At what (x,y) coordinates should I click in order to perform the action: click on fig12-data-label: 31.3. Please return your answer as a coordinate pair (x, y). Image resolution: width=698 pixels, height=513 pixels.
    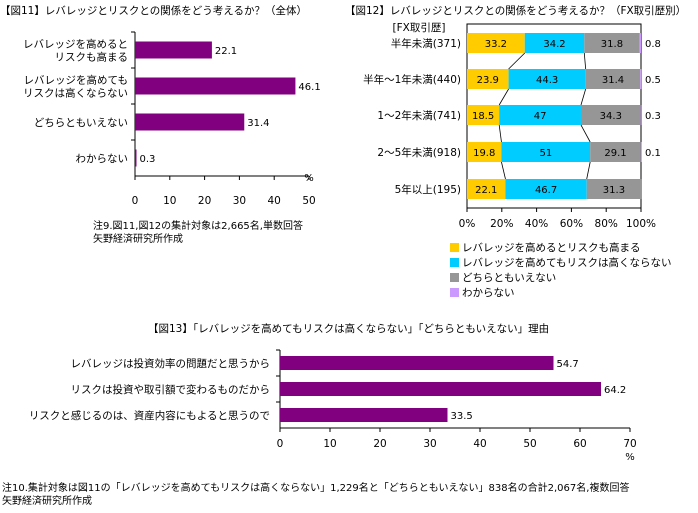
    Looking at the image, I should click on (614, 190).